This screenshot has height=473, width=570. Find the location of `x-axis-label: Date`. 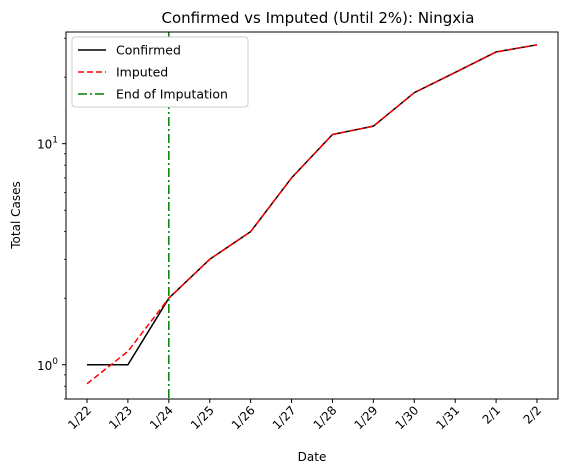

x-axis-label: Date is located at coordinates (312, 457).